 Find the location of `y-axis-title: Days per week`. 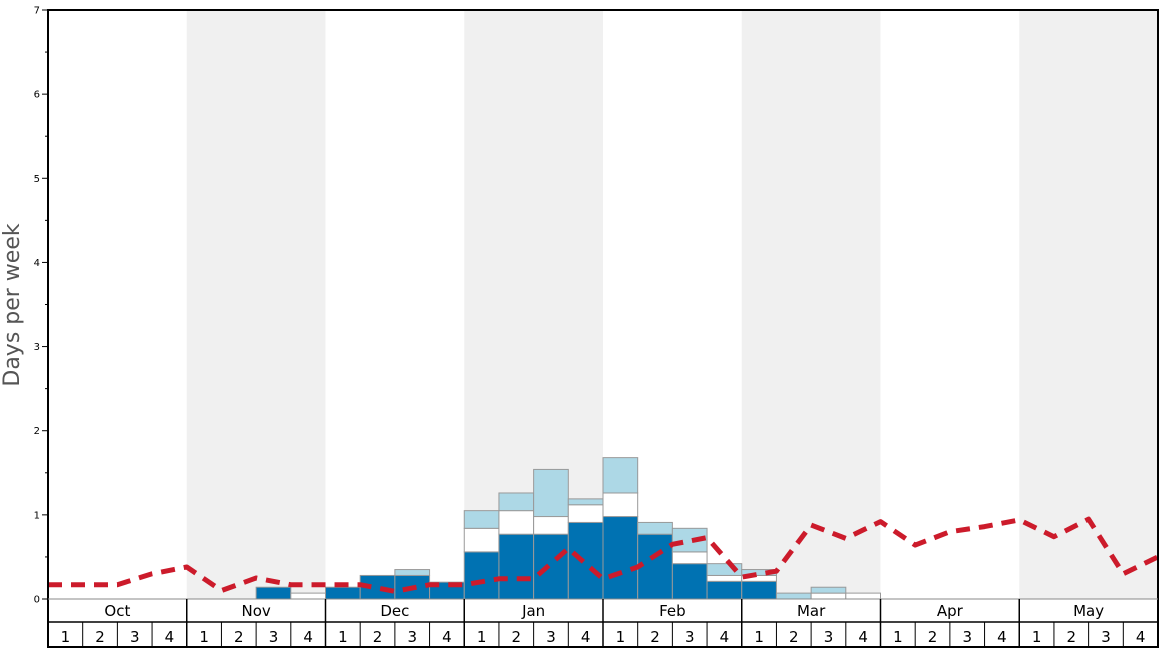

y-axis-title: Days per week is located at coordinates (12, 304).